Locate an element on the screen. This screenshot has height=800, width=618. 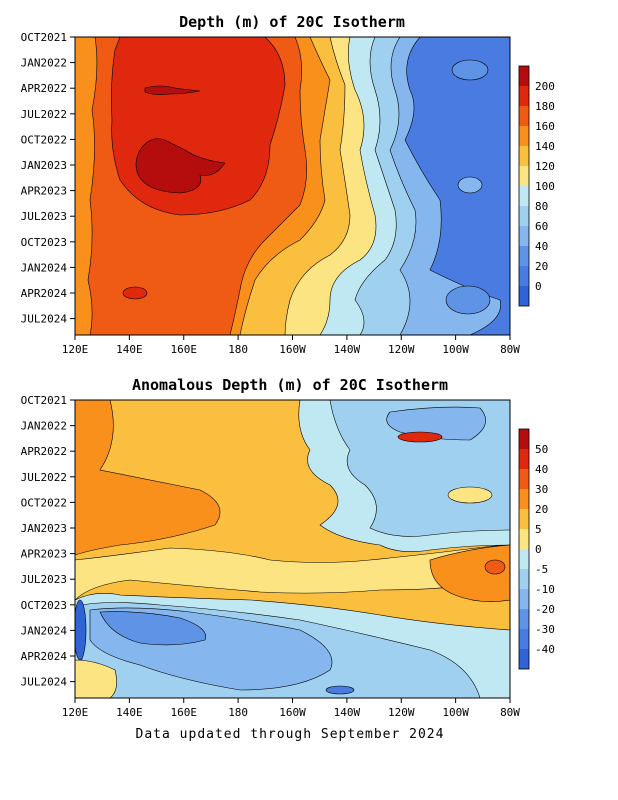
depth-y-tick-label: JAN2022 is located at coordinates (44, 63).